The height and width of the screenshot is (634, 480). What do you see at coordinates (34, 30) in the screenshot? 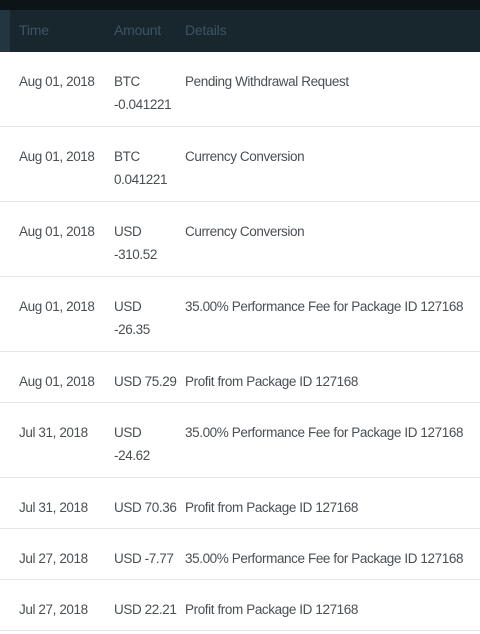
I see `column-header-time: Time` at bounding box center [34, 30].